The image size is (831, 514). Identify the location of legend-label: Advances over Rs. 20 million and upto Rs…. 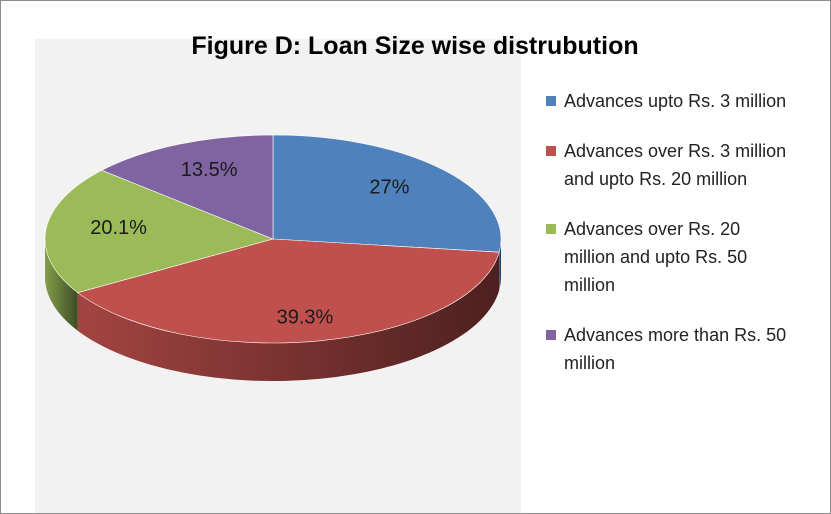
(656, 257).